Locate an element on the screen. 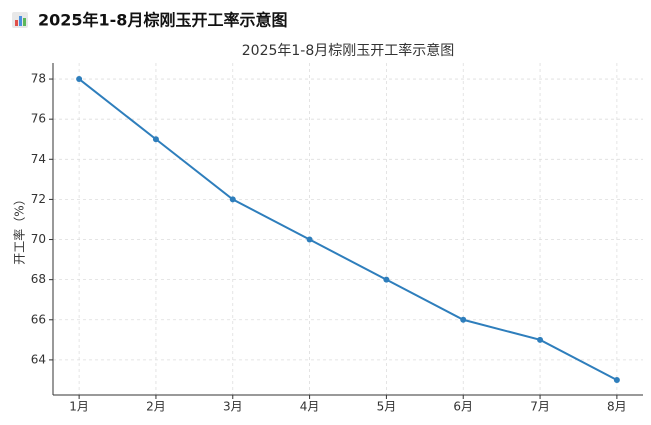 The image size is (651, 425). y-tick-label: 64 is located at coordinates (38, 359).